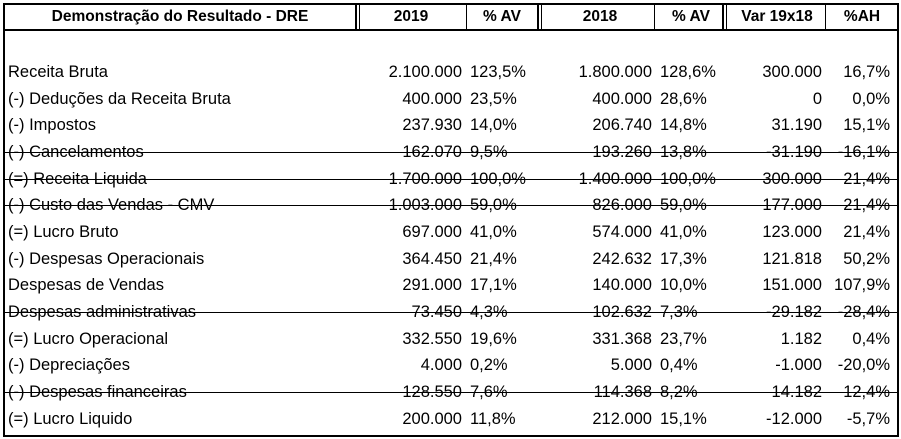 This screenshot has width=901, height=439. I want to click on cell-ah: -16,1%, so click(863, 151).